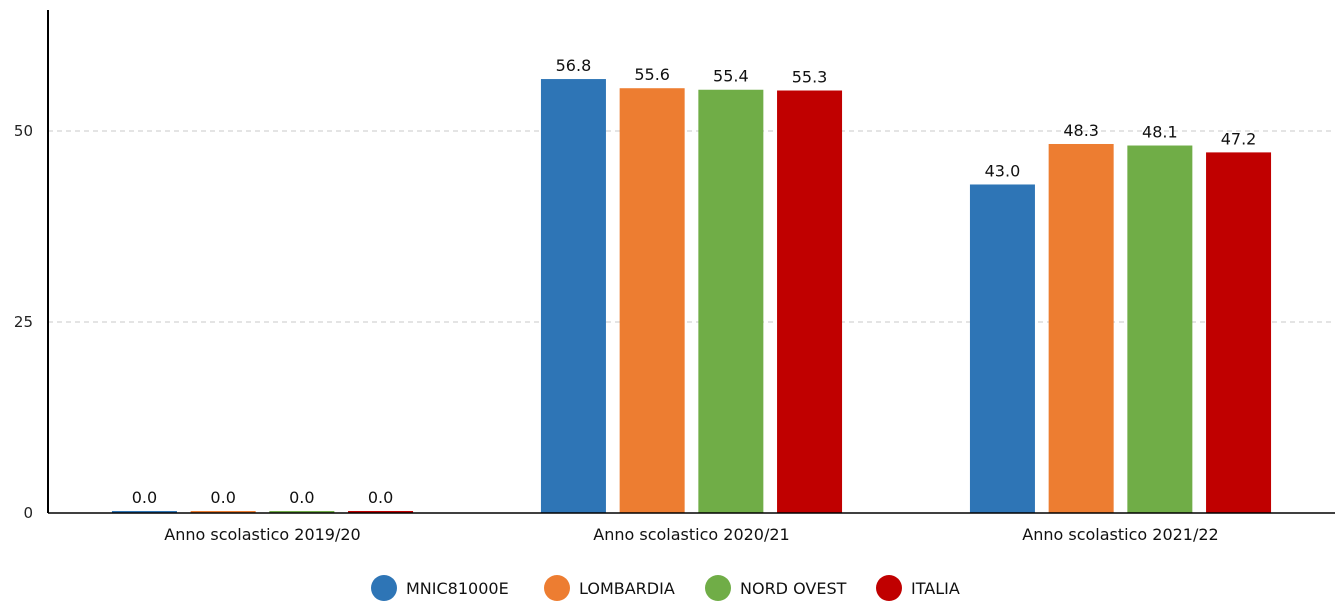 The width and height of the screenshot is (1335, 609). I want to click on legend-label: LOMBARDIA, so click(627, 588).